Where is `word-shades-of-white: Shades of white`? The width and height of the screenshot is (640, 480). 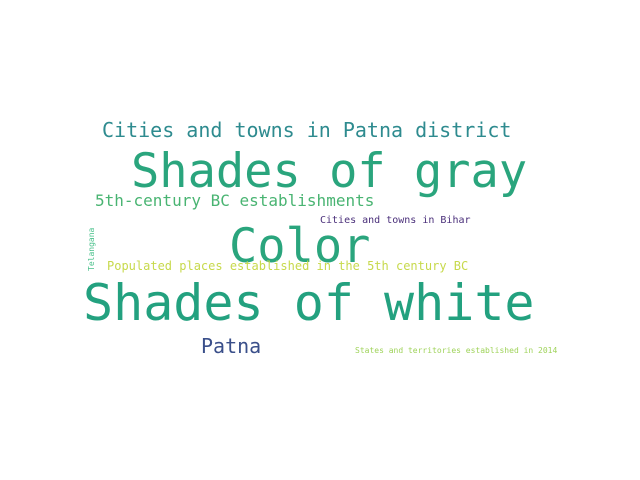
word-shades-of-white: Shades of white is located at coordinates (309, 303).